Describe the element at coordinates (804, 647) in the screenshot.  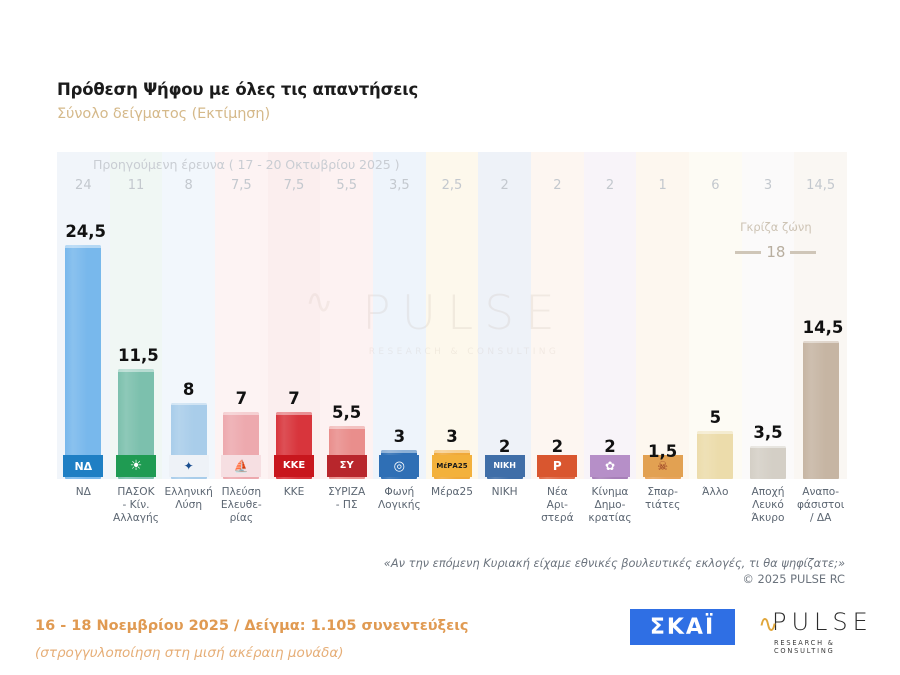
I see `pulse-logo-subtext: RESEARCH & CONSULTING` at that location.